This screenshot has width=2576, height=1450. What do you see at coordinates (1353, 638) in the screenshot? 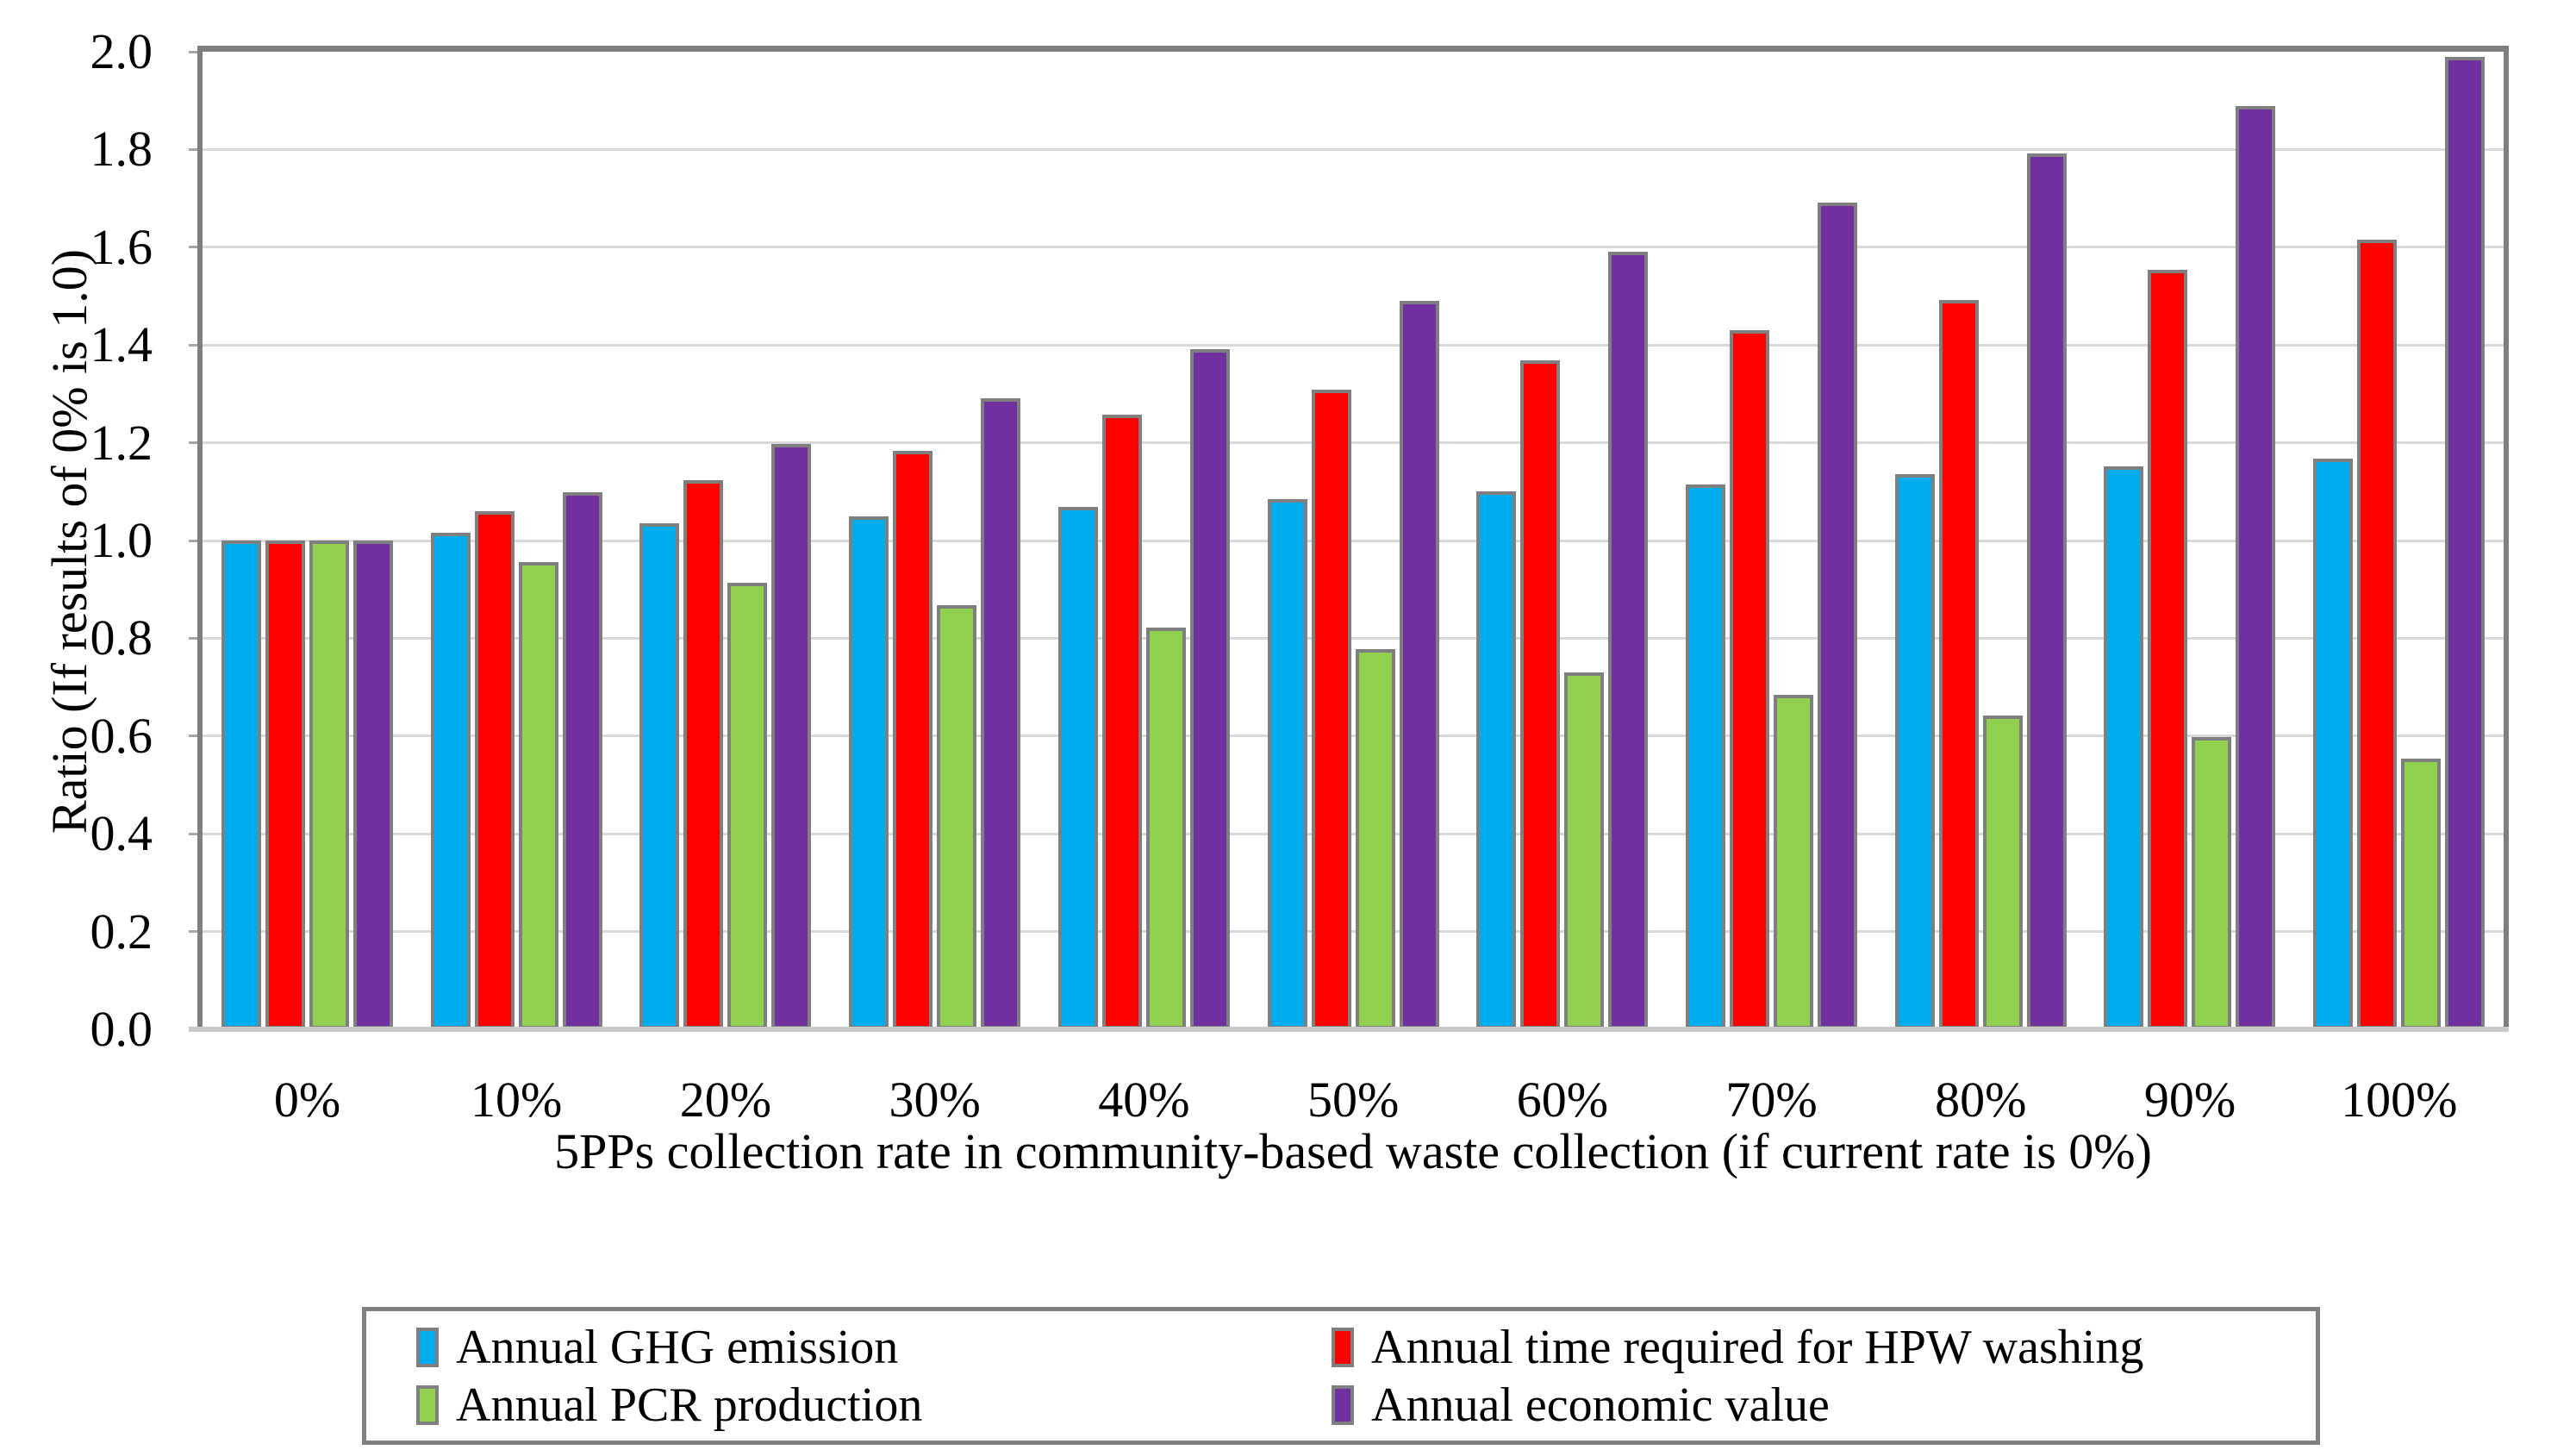
I see `gridline-0.8` at bounding box center [1353, 638].